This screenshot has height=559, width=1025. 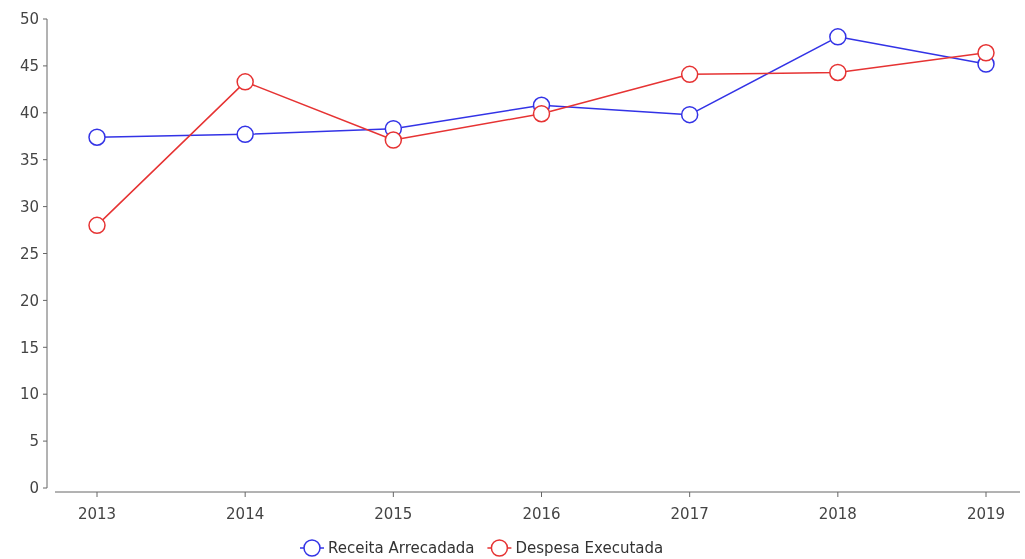 What do you see at coordinates (393, 514) in the screenshot?
I see `x-tick-label: 2015` at bounding box center [393, 514].